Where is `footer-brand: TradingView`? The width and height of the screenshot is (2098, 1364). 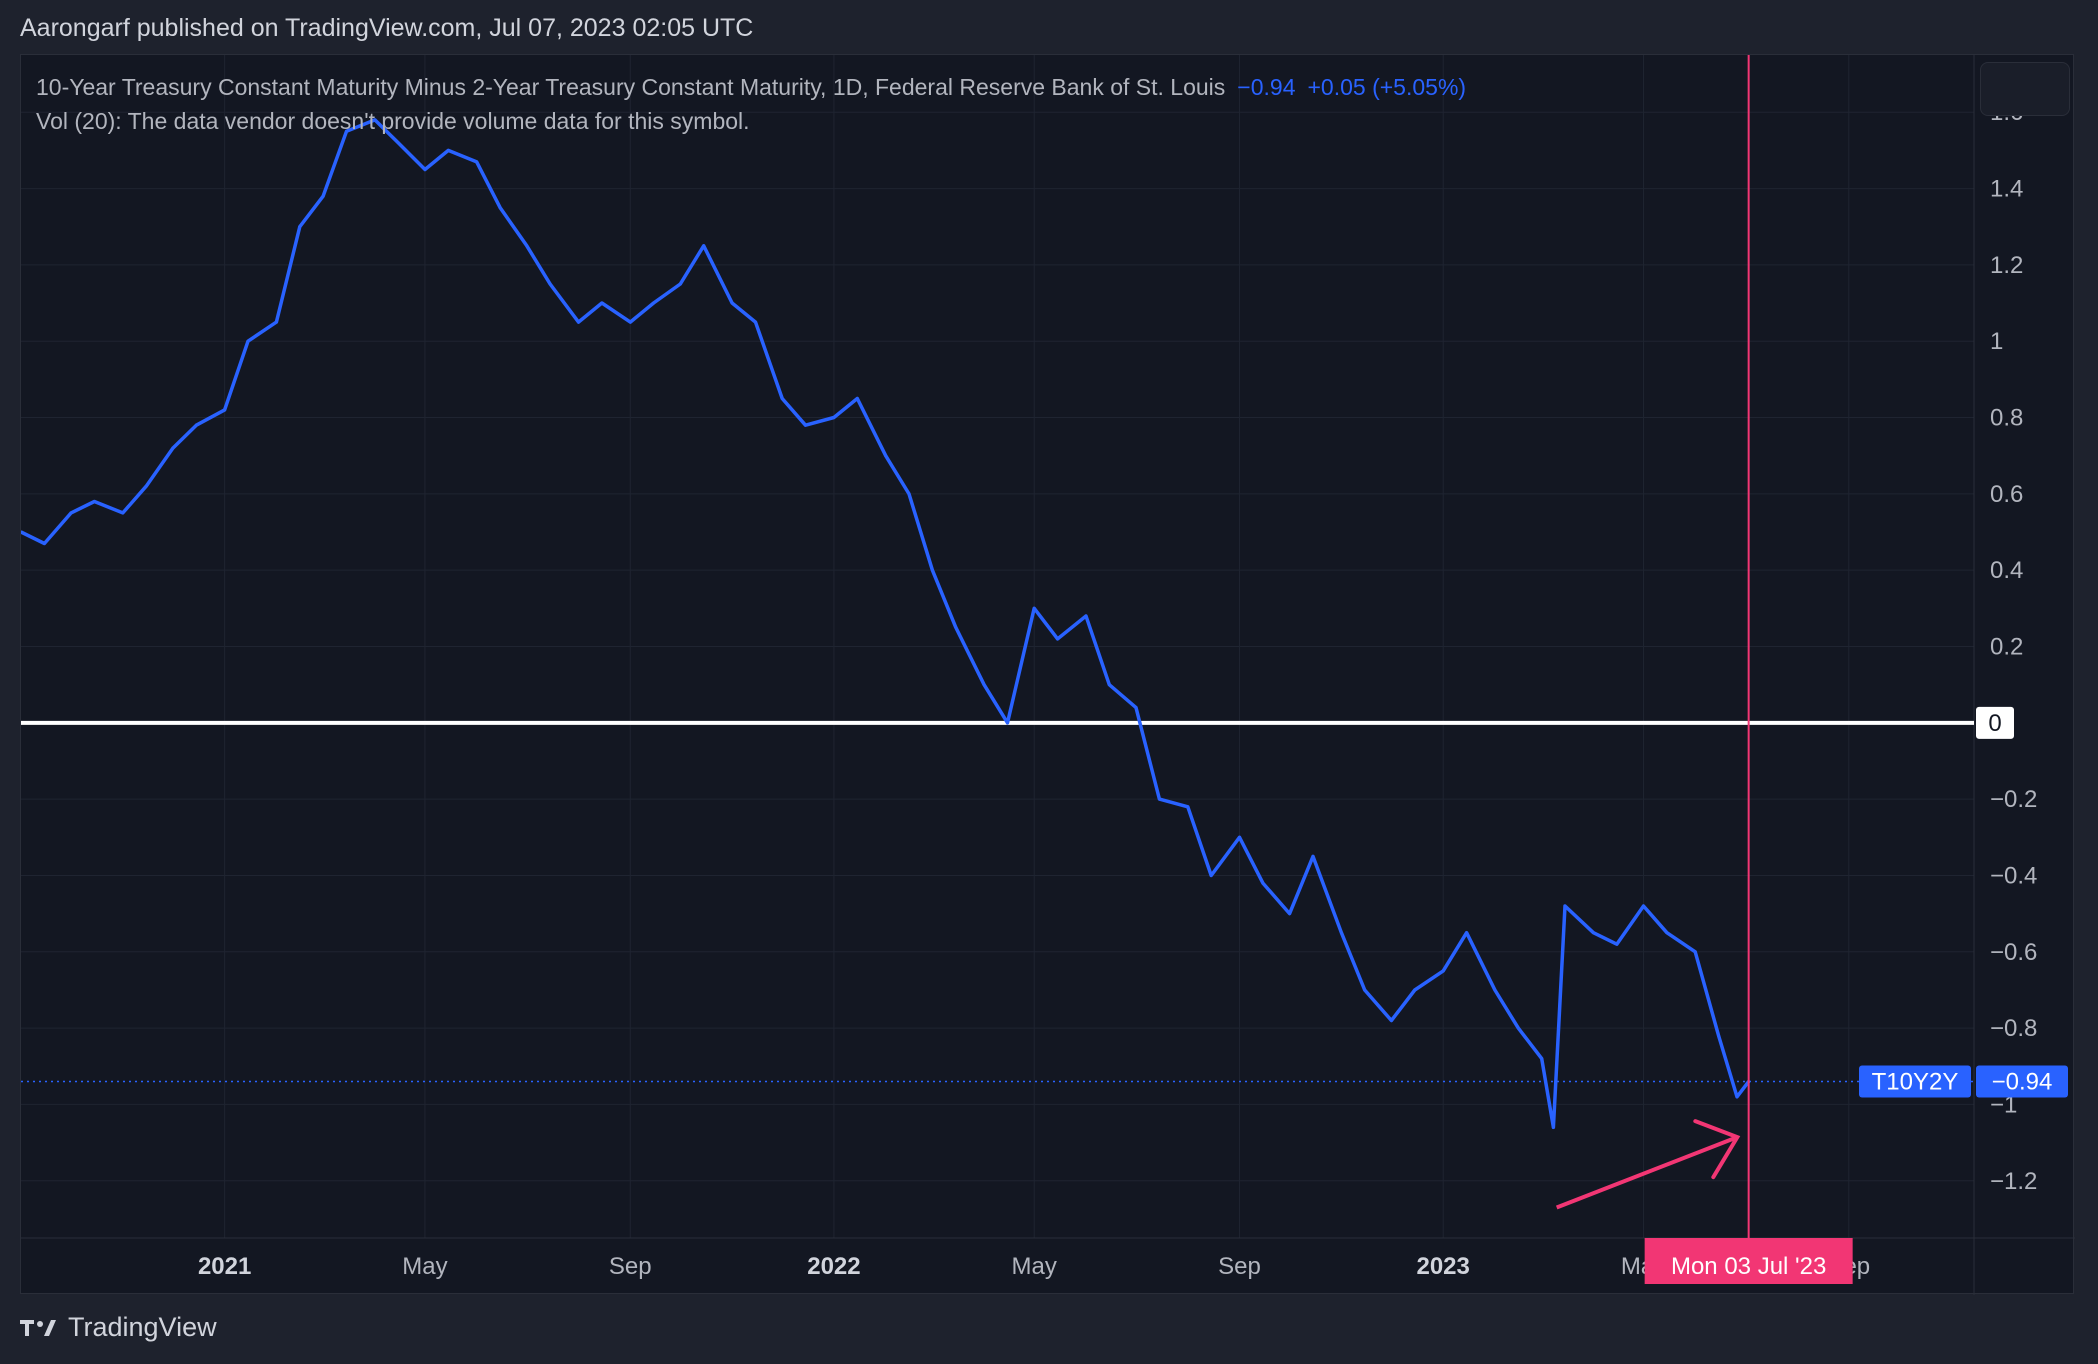 footer-brand: TradingView is located at coordinates (118, 1327).